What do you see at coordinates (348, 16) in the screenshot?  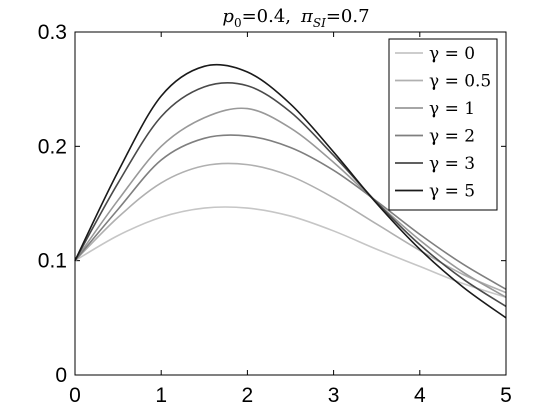 I see `title-pi-value: =0.7` at bounding box center [348, 16].